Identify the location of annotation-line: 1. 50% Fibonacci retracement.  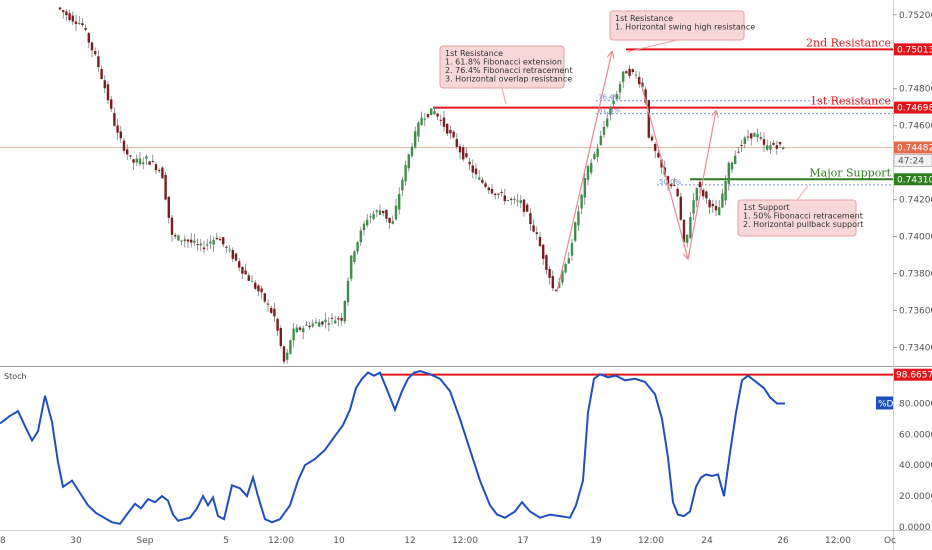
(803, 216).